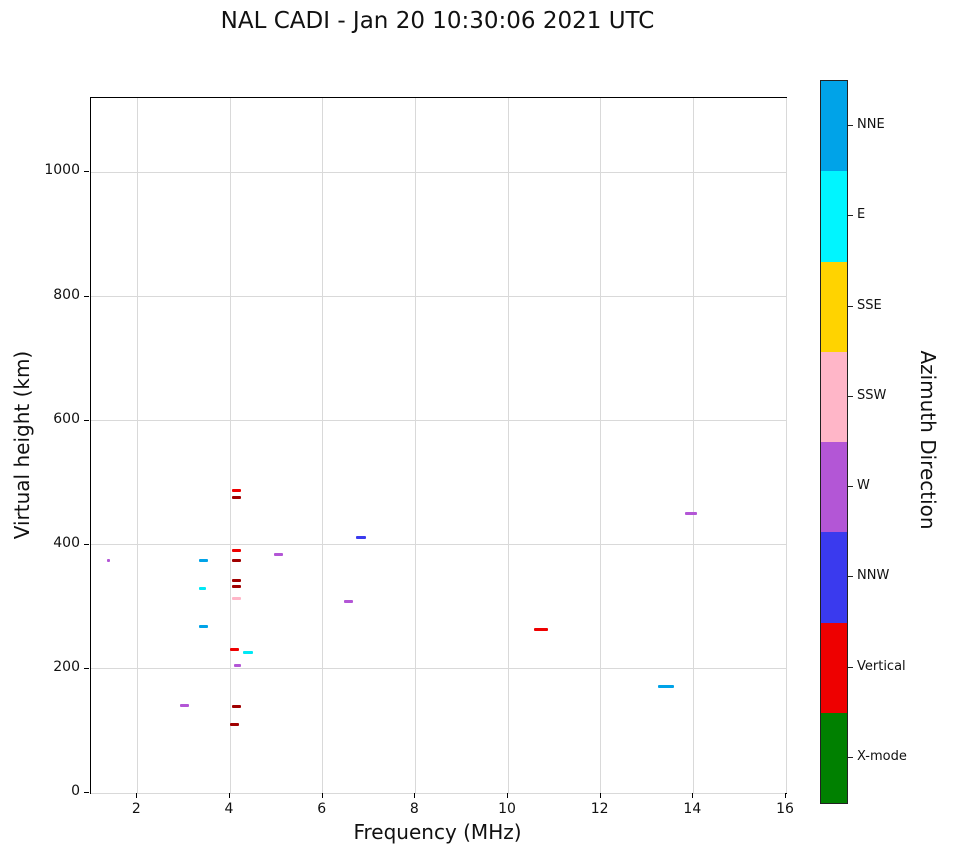 This screenshot has height=857, width=958. I want to click on colorbar-segment-w, so click(834, 487).